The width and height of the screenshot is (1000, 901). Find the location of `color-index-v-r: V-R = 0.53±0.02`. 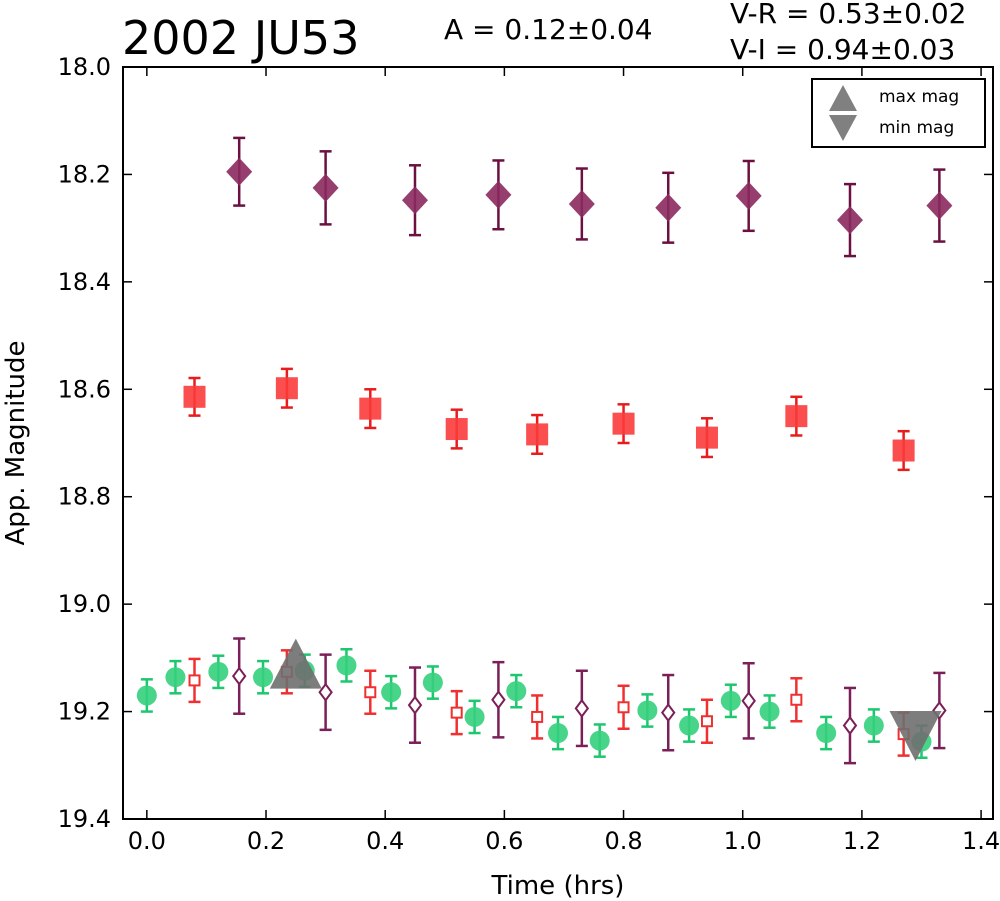

color-index-v-r: V-R = 0.53±0.02 is located at coordinates (848, 15).